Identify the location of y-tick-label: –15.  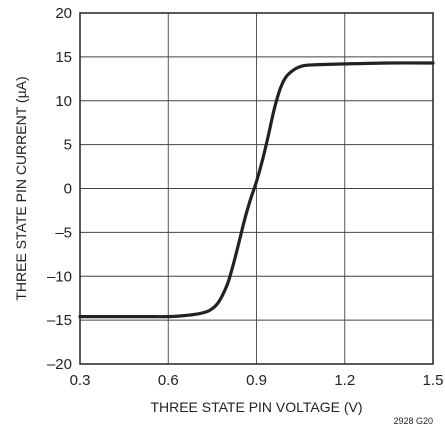
(59, 320).